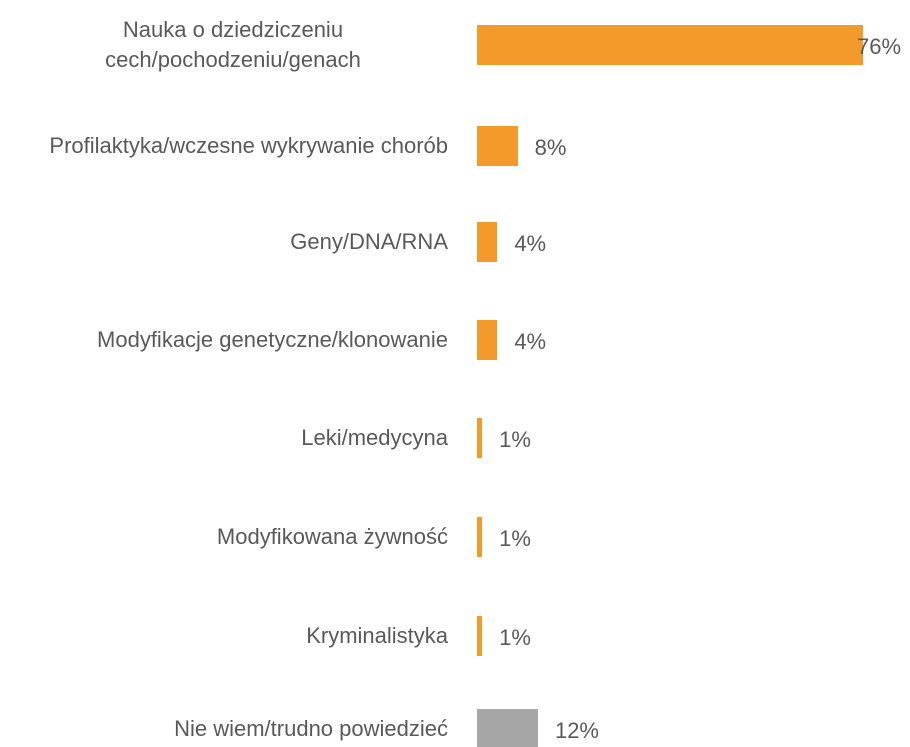 The width and height of the screenshot is (910, 747). I want to click on value-label: 76%, so click(879, 46).